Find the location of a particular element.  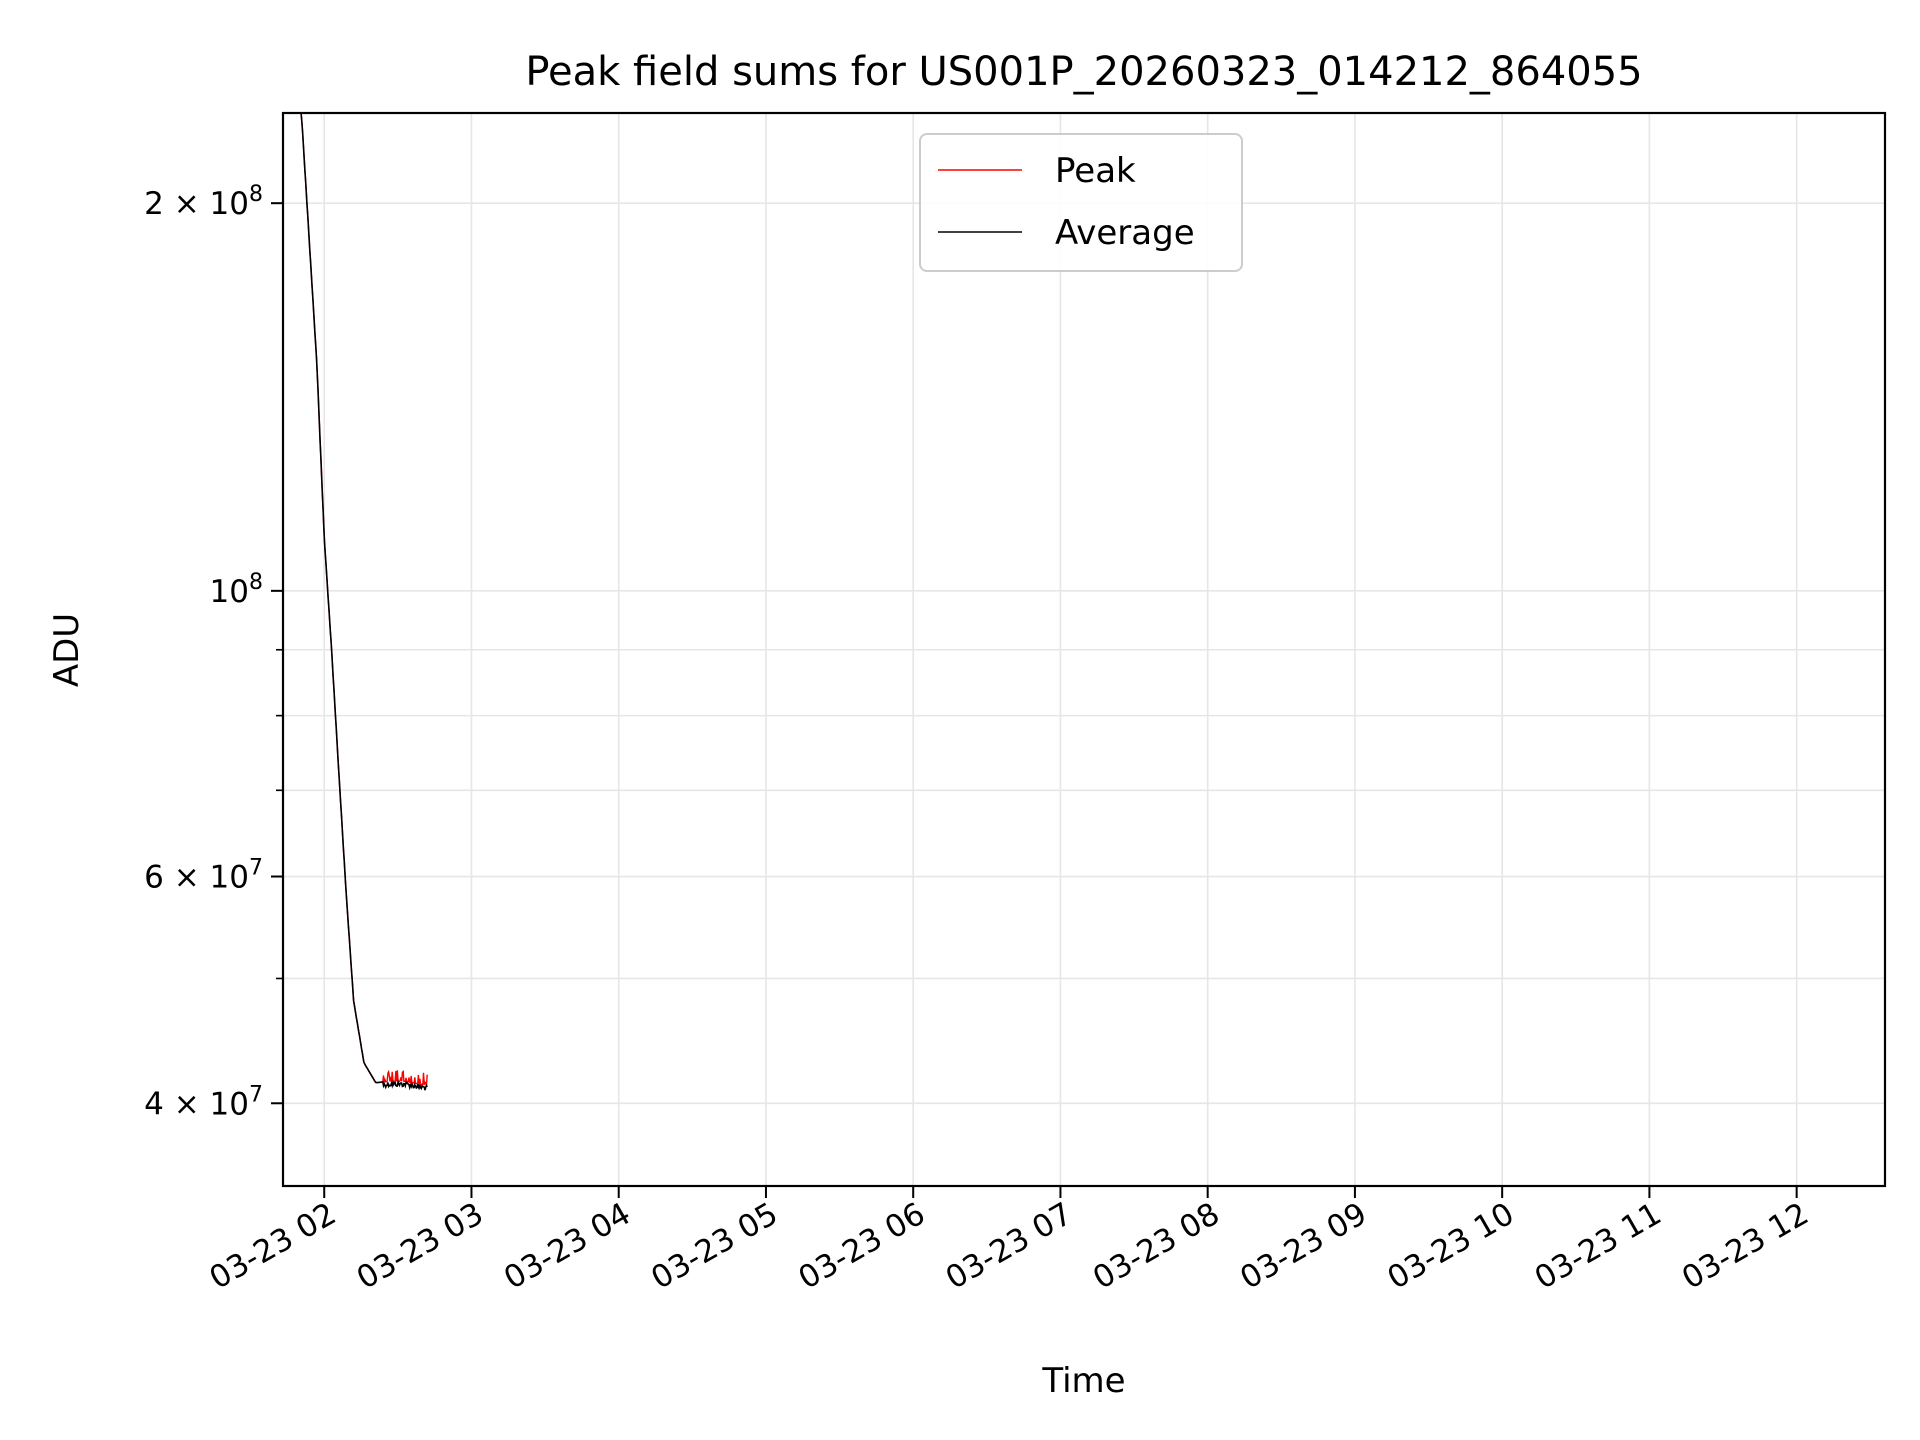

y-tick-label: 2 × 108 is located at coordinates (203, 202).